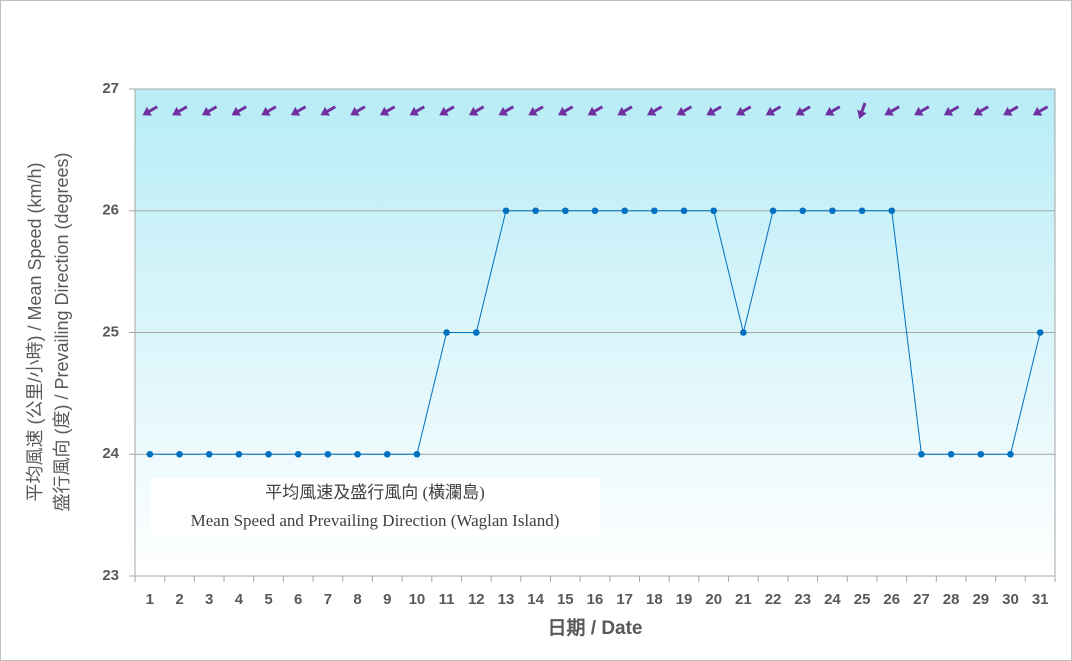 The width and height of the screenshot is (1072, 661). Describe the element at coordinates (594, 628) in the screenshot. I see `x-axis-title: 日期 / Date` at that location.